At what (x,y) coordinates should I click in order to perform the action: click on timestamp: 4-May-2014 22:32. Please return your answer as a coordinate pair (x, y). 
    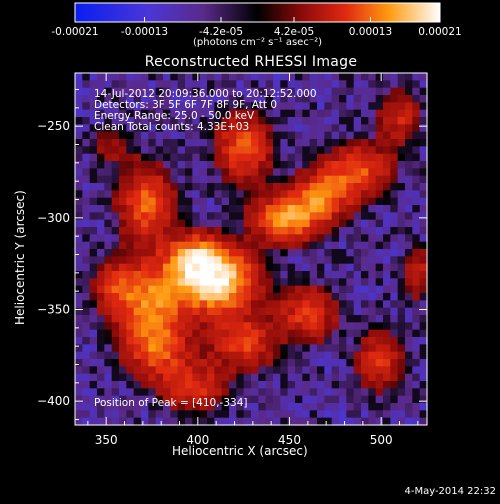
    Looking at the image, I should click on (450, 491).